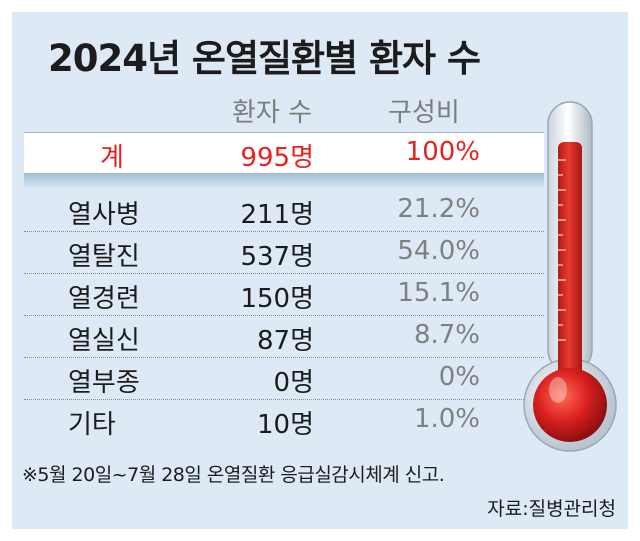 This screenshot has width=640, height=541. What do you see at coordinates (104, 299) in the screenshot?
I see `row-name: 열경련` at bounding box center [104, 299].